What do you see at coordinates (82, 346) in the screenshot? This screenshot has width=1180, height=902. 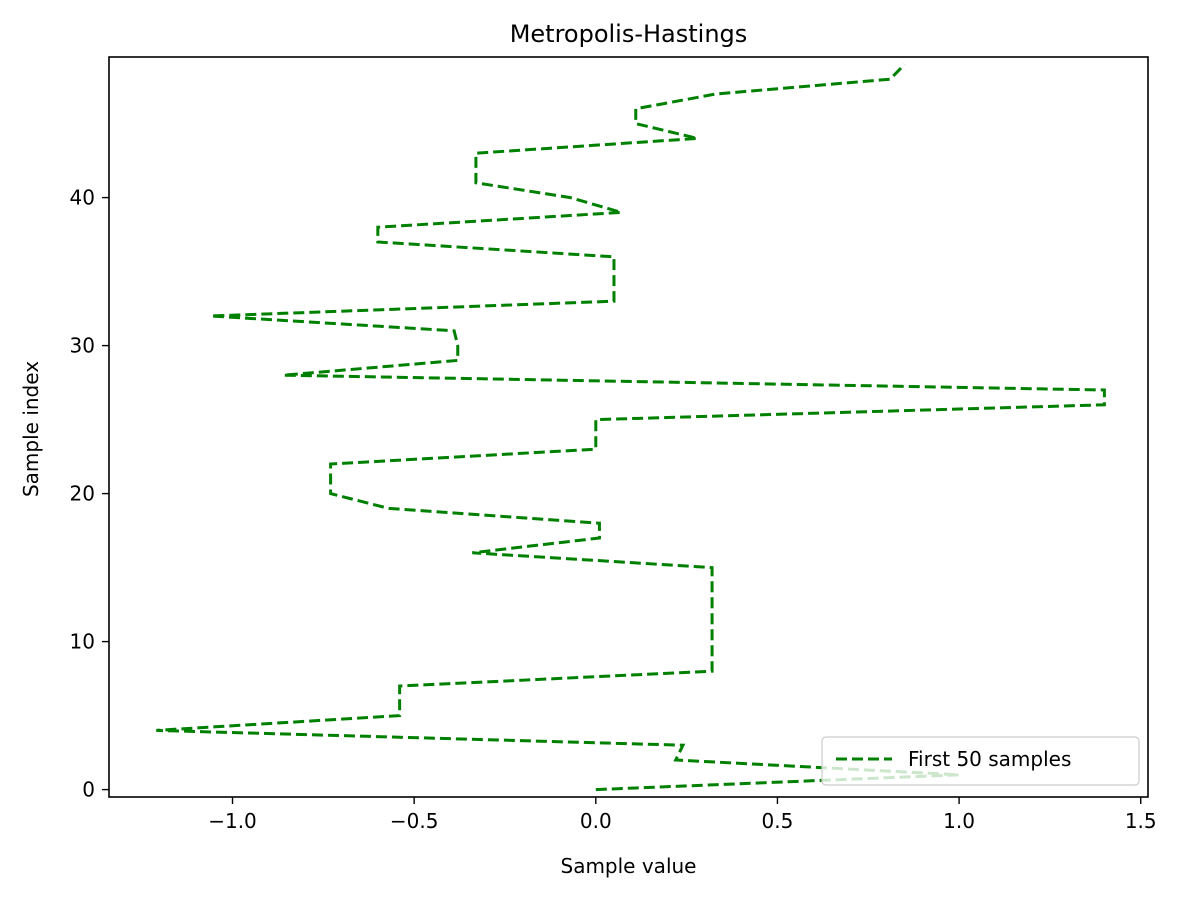 I see `y-tick-label: 30` at bounding box center [82, 346].